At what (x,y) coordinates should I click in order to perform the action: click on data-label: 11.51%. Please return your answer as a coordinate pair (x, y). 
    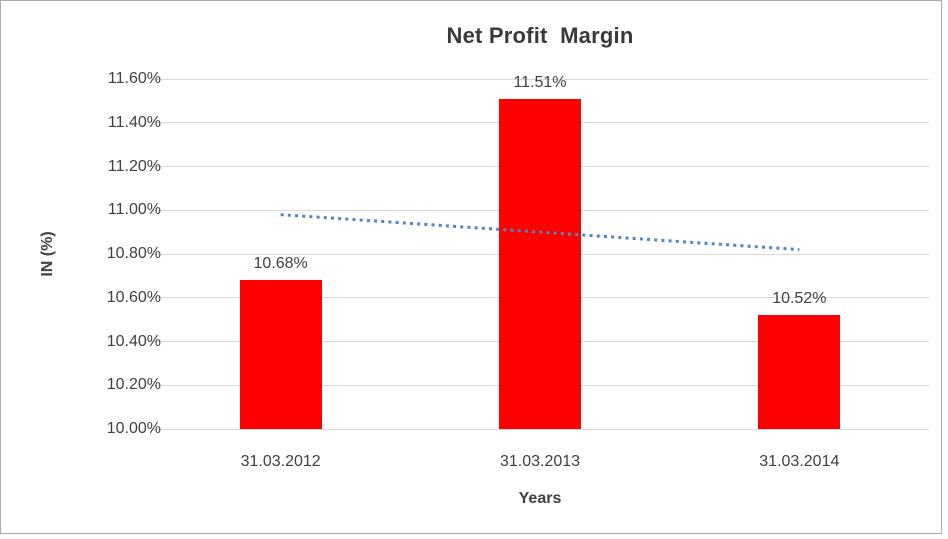
    Looking at the image, I should click on (540, 82).